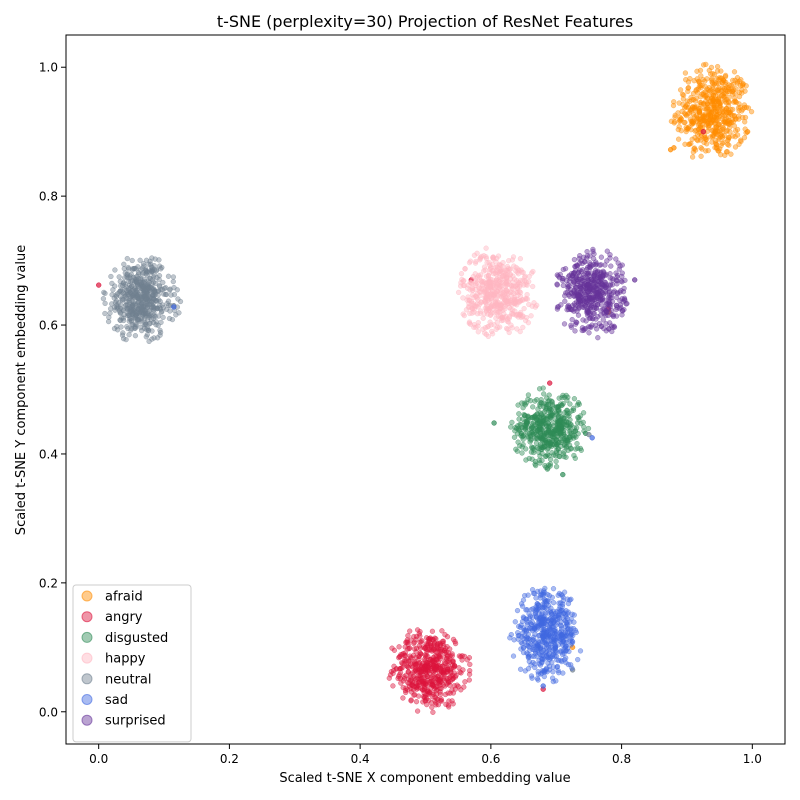  Describe the element at coordinates (360, 759) in the screenshot. I see `x-tick-label: 0.4` at that location.